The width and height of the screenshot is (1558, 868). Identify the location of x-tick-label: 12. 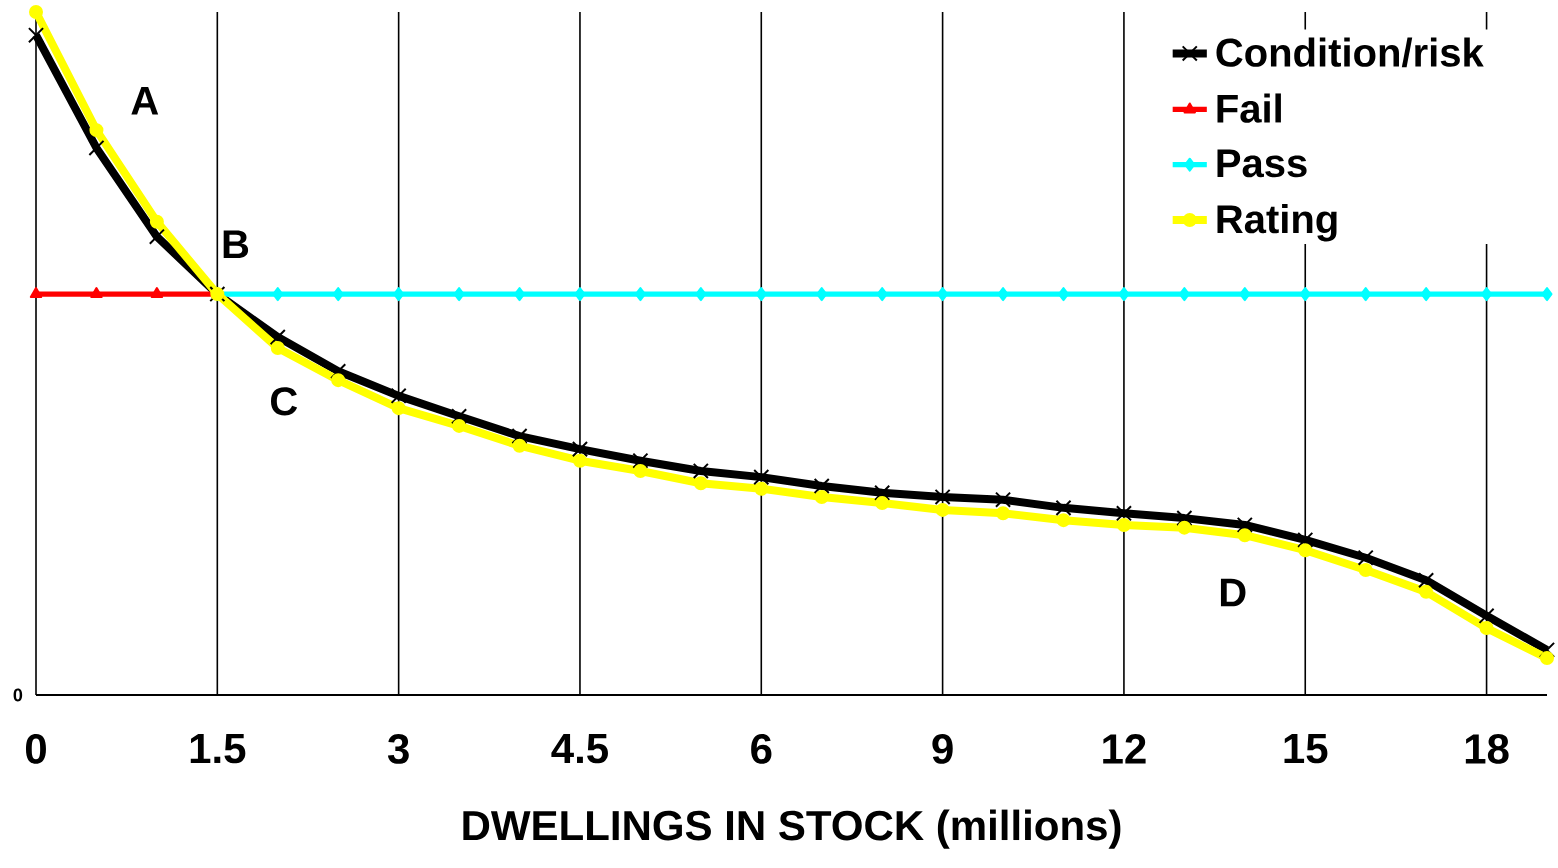
(1124, 749).